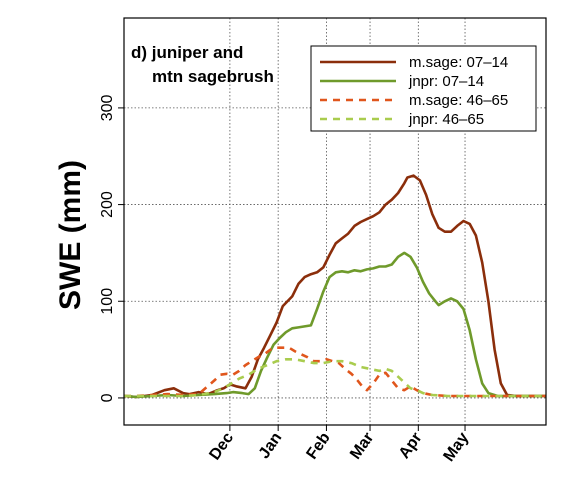 The width and height of the screenshot is (583, 494). I want to click on x-tick-label-4: Apr, so click(411, 446).